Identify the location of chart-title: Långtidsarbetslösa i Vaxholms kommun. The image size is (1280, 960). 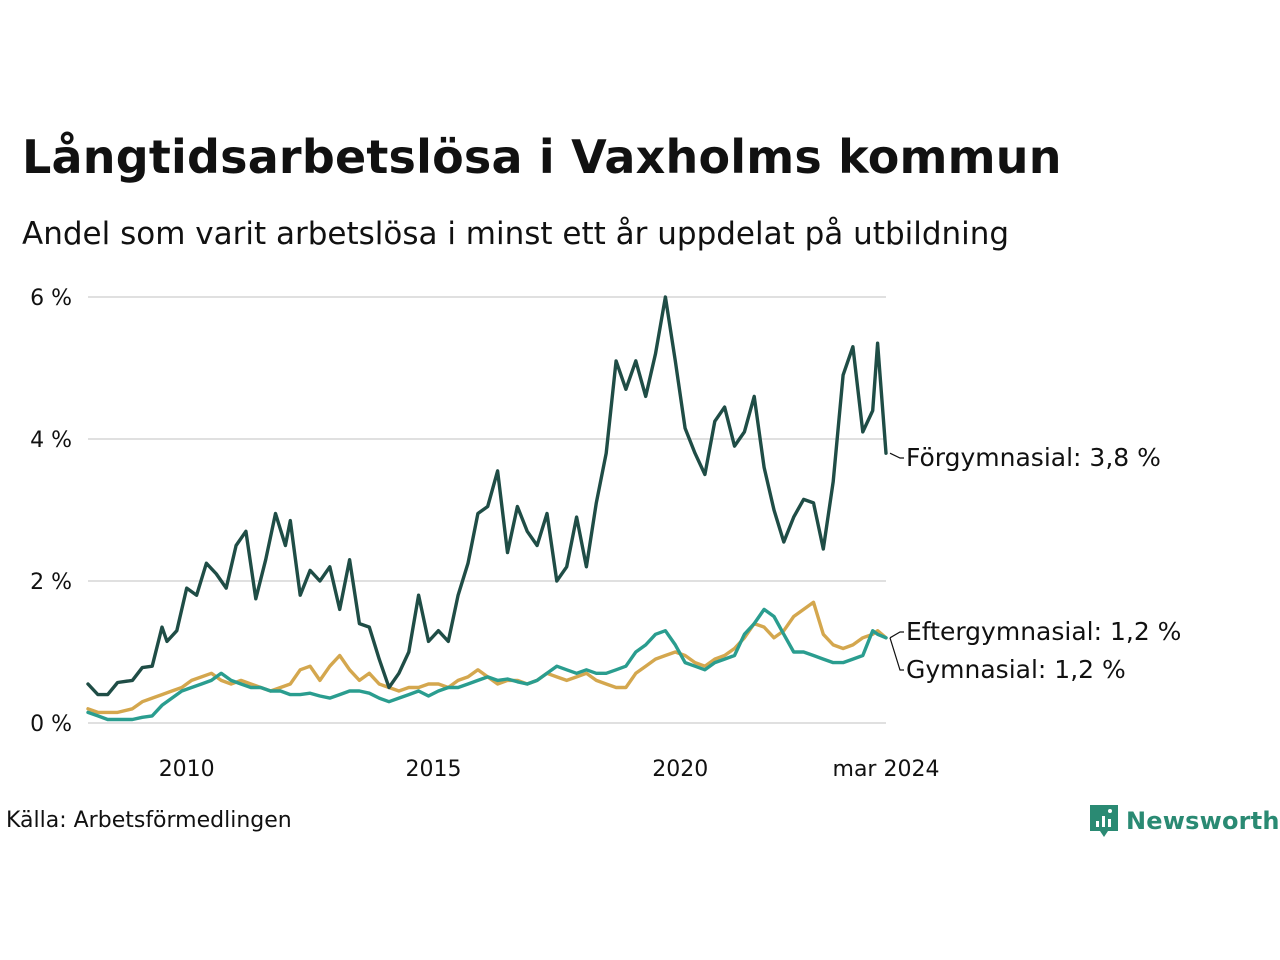
(542, 157).